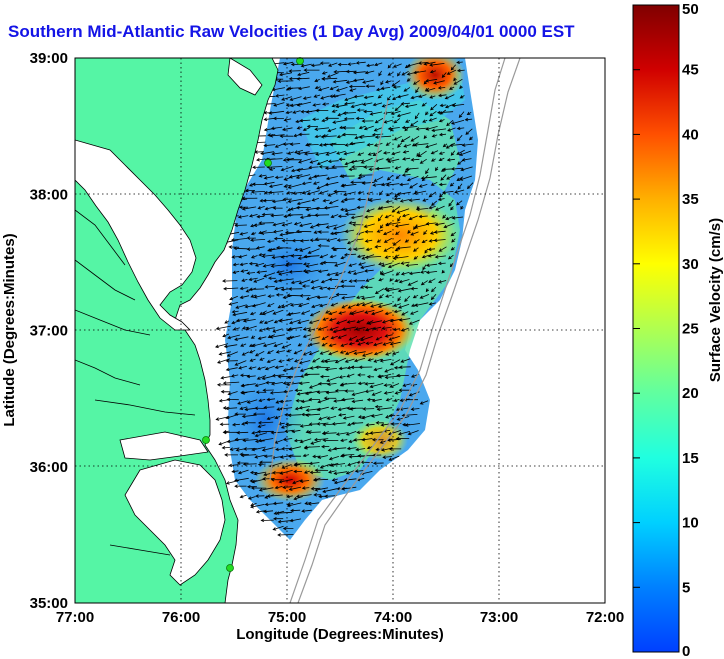 This screenshot has width=724, height=659. Describe the element at coordinates (265, 420) in the screenshot. I see `velocity-low-zone-south` at that location.